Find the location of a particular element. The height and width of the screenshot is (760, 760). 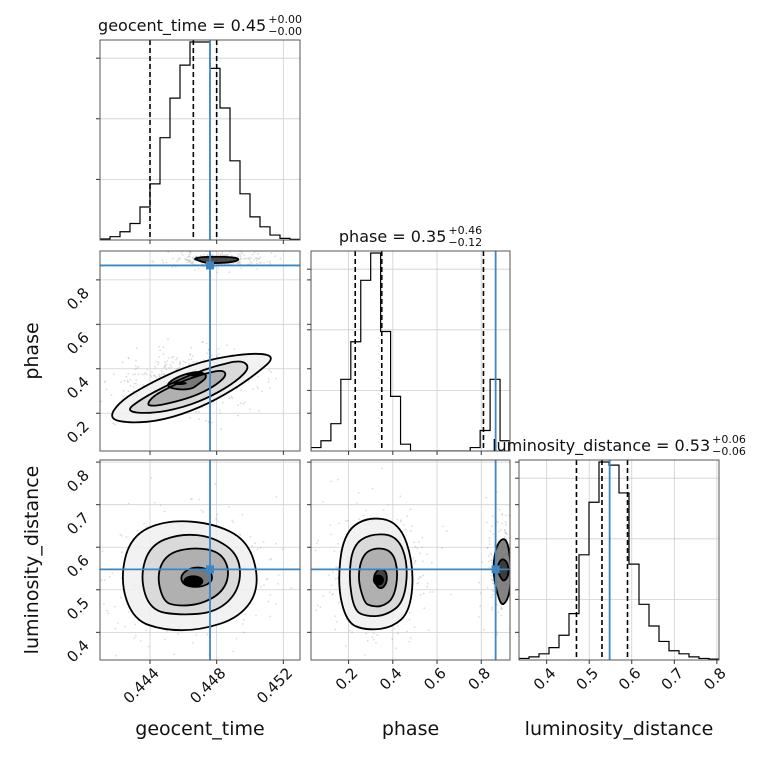

truth-marker is located at coordinates (495, 569).